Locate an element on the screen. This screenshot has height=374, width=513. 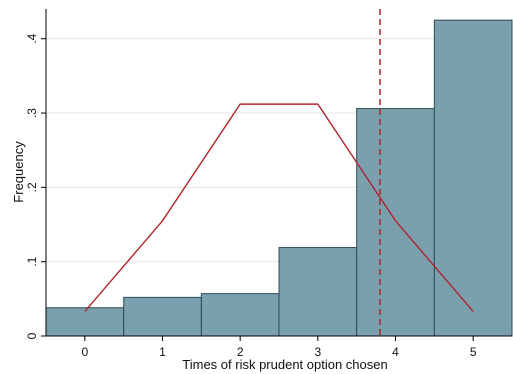
x-axis-title: Times of risk prudent option chosen is located at coordinates (284, 364).